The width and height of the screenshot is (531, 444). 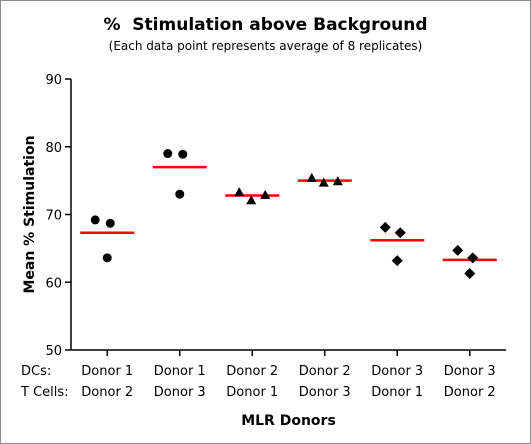 What do you see at coordinates (53, 351) in the screenshot?
I see `y-tick-label: 50` at bounding box center [53, 351].